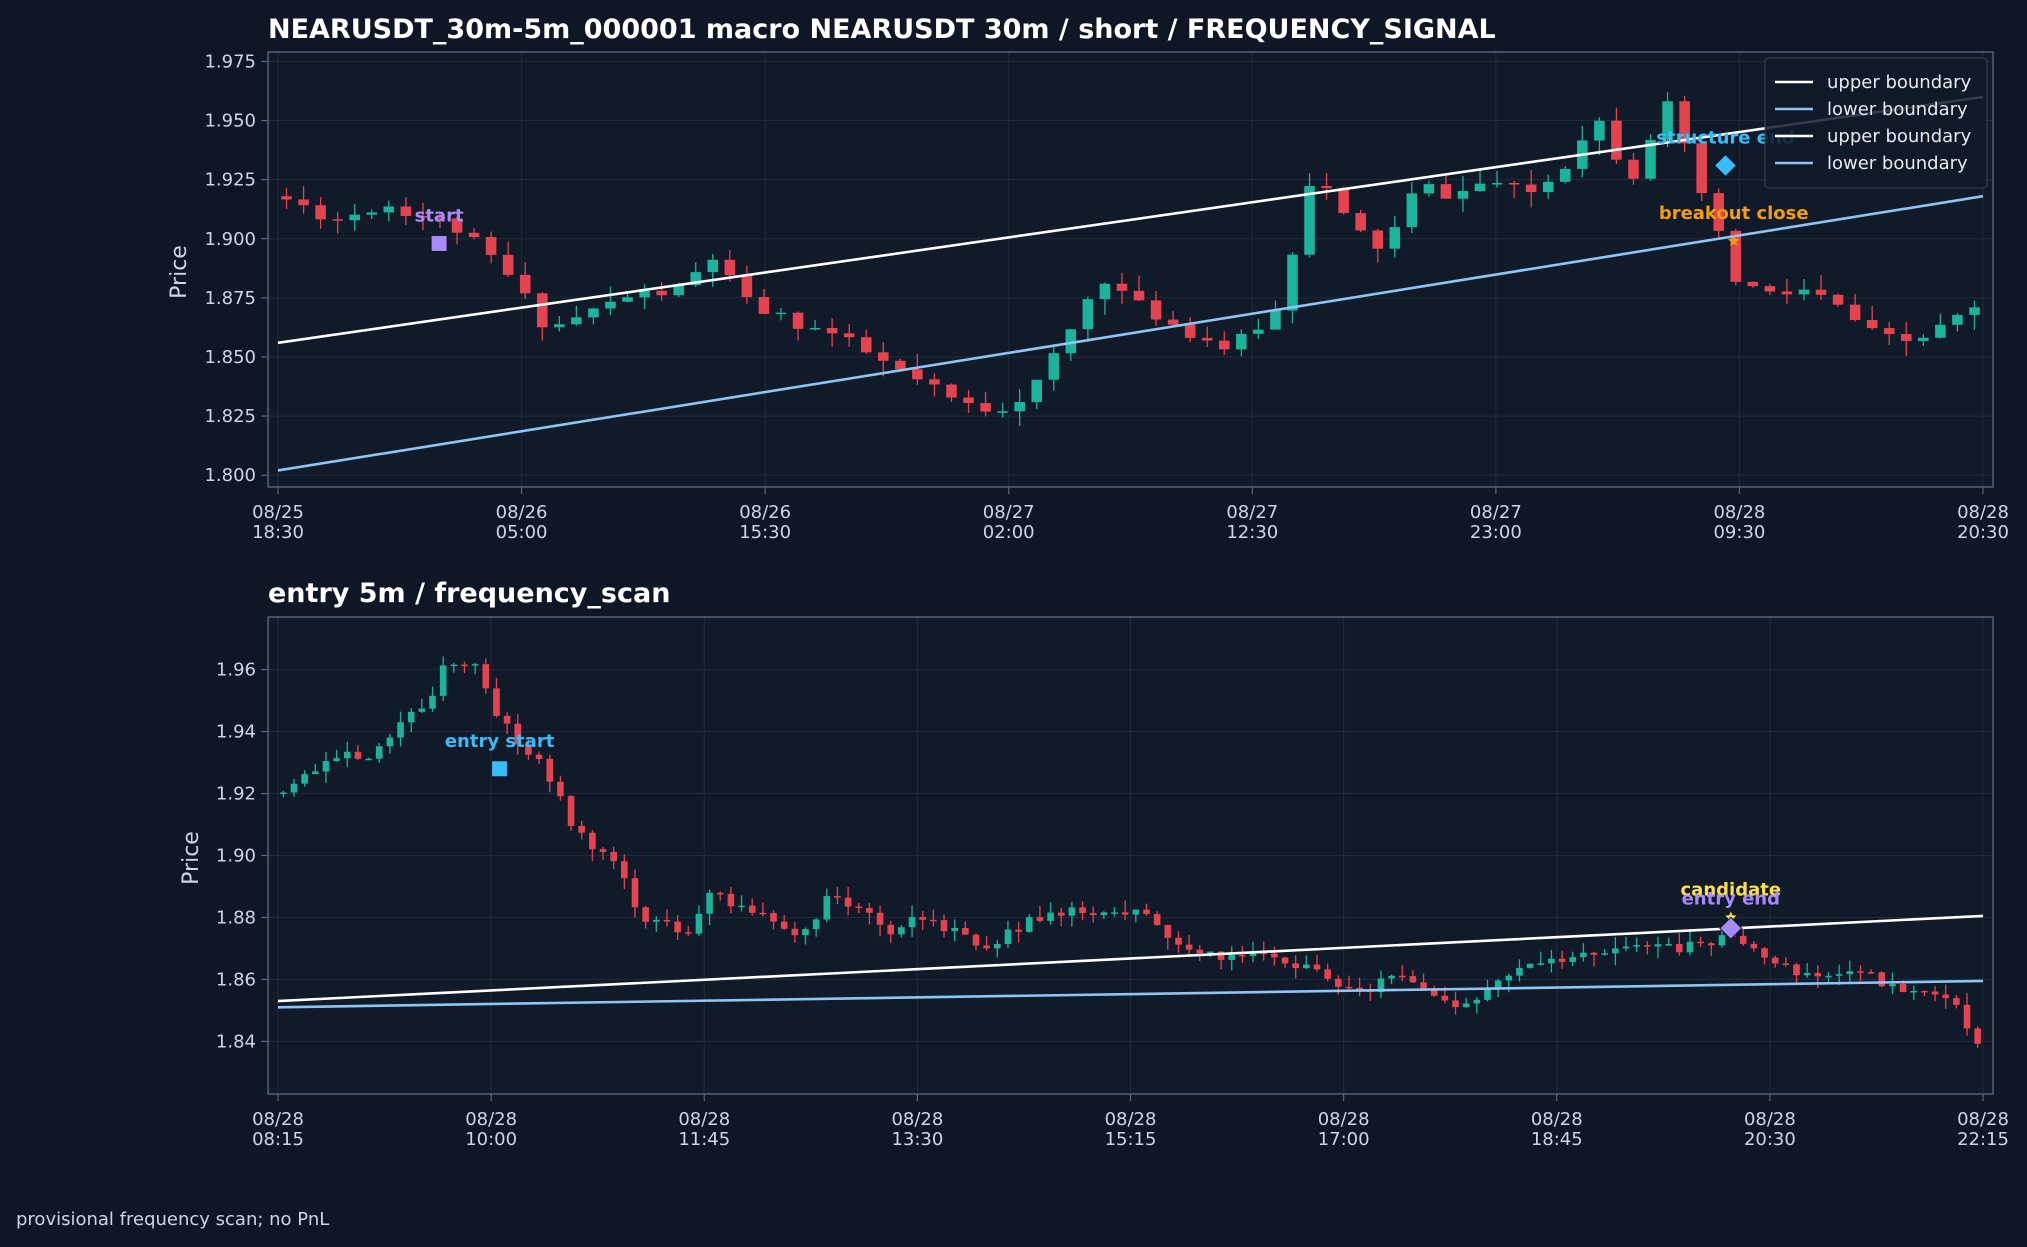 The image size is (2027, 1247). What do you see at coordinates (236, 670) in the screenshot?
I see `entry-y-tick-label: 1.96` at bounding box center [236, 670].